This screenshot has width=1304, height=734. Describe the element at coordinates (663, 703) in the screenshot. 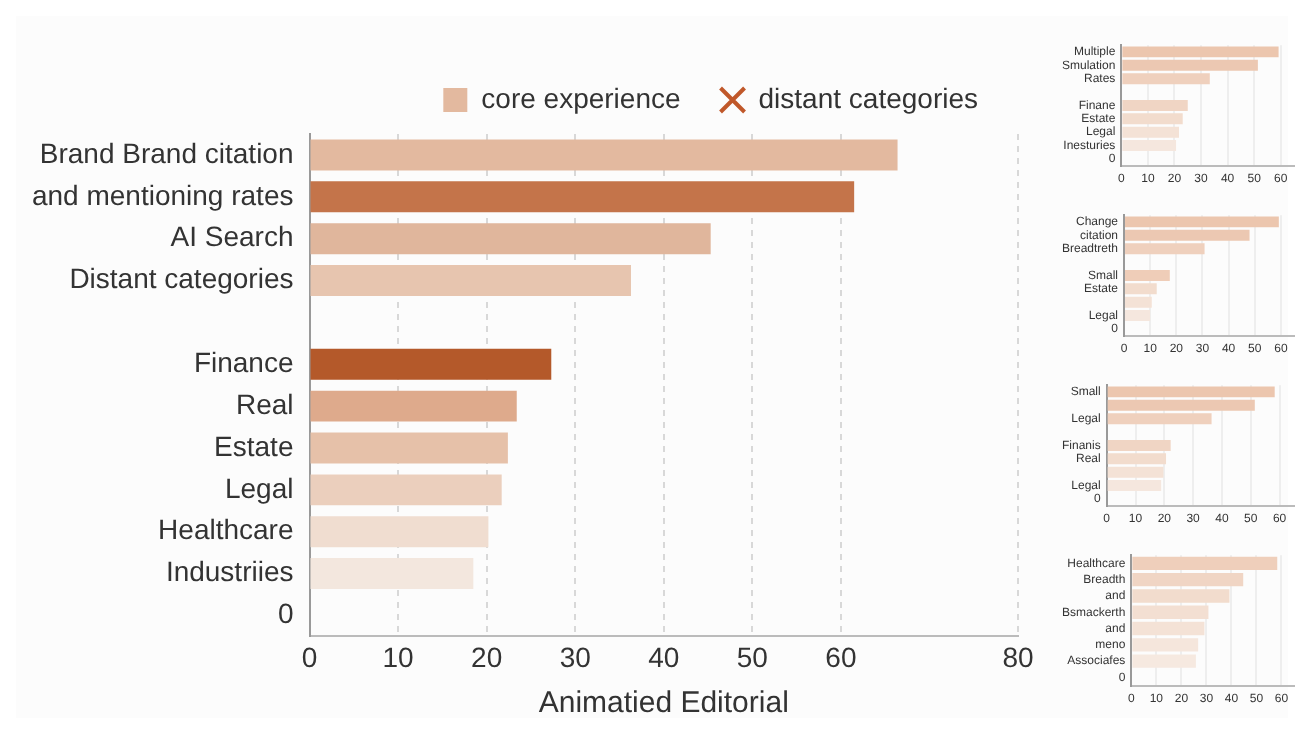

I see `x-axis-title: Animatied Editorial` at that location.